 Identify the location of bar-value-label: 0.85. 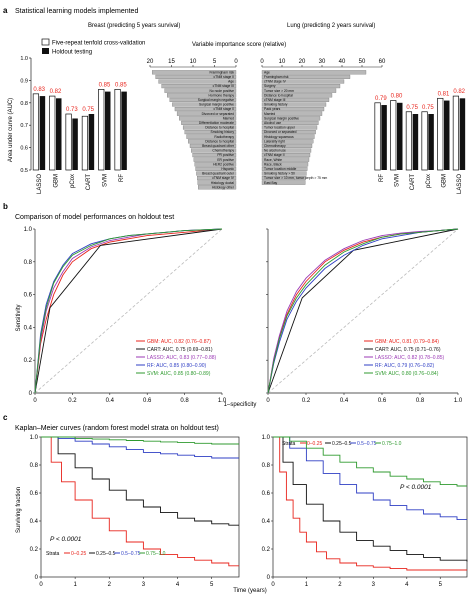
(121, 85).